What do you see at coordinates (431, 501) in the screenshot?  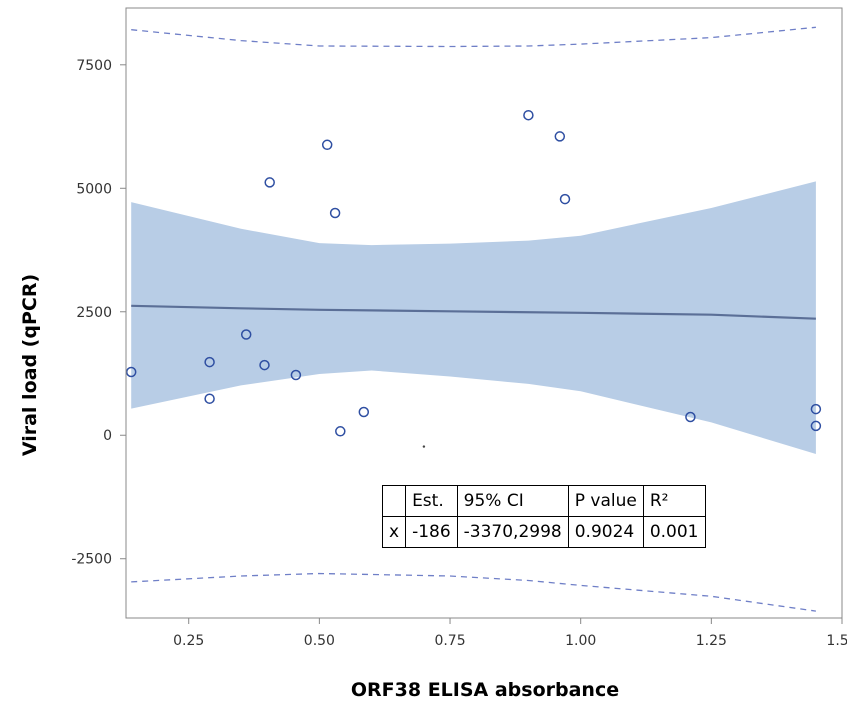 I see `stats-header-est: Est.` at bounding box center [431, 501].